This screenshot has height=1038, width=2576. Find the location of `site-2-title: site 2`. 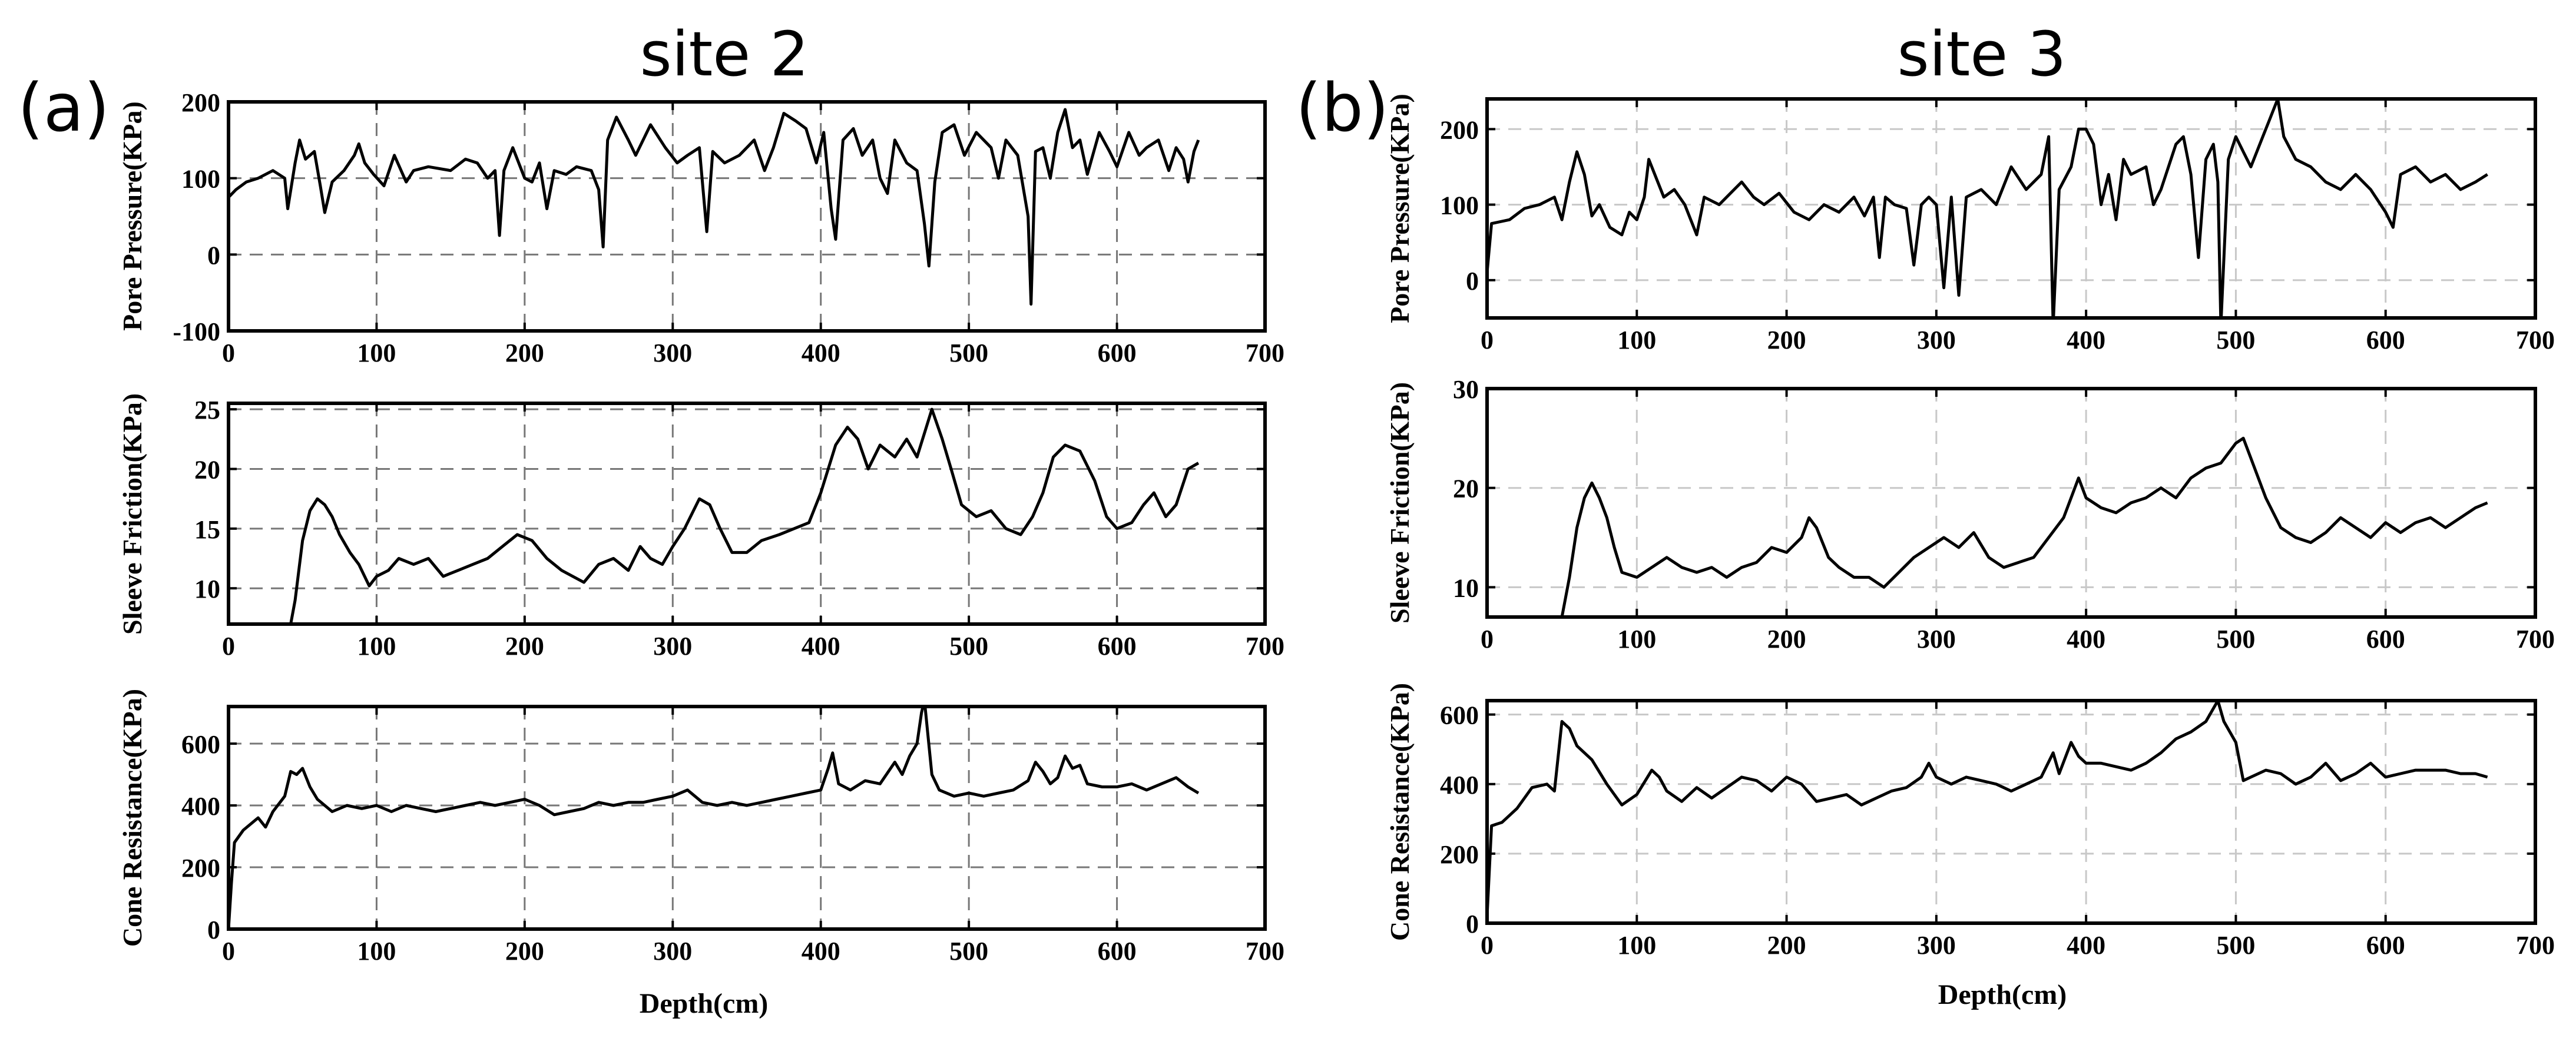

site-2-title: site 2 is located at coordinates (724, 54).